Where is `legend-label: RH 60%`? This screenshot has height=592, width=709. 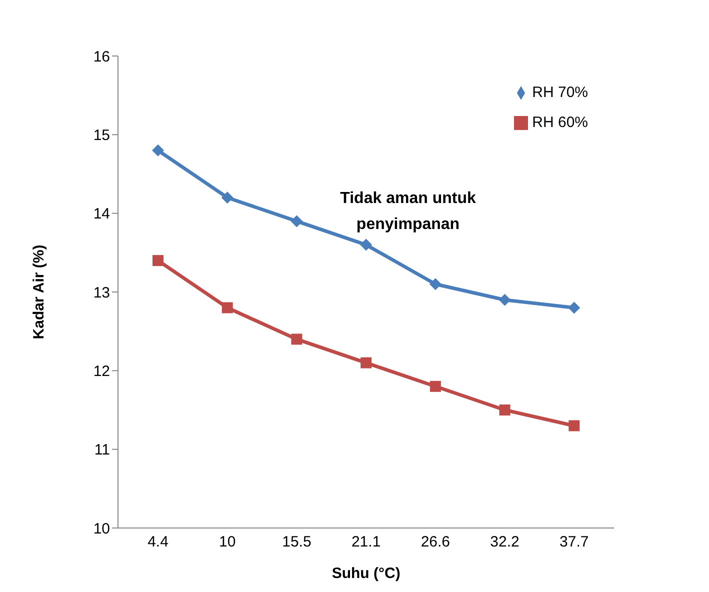
legend-label: RH 60% is located at coordinates (560, 122).